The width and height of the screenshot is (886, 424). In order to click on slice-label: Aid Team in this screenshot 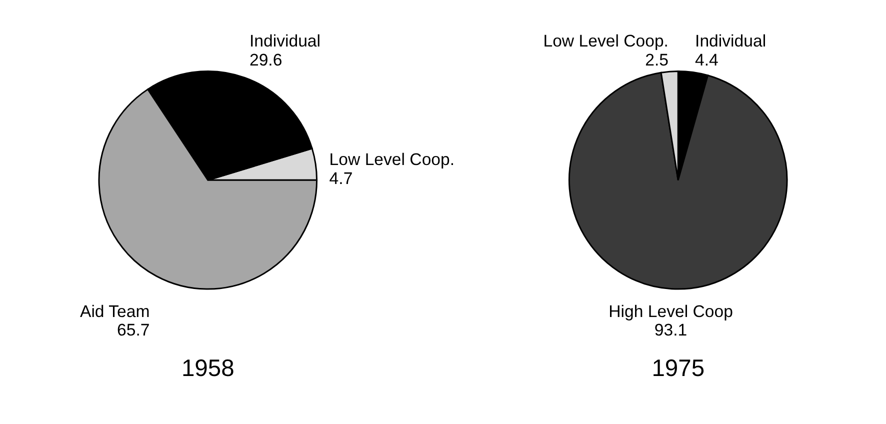, I will do `click(115, 311)`.